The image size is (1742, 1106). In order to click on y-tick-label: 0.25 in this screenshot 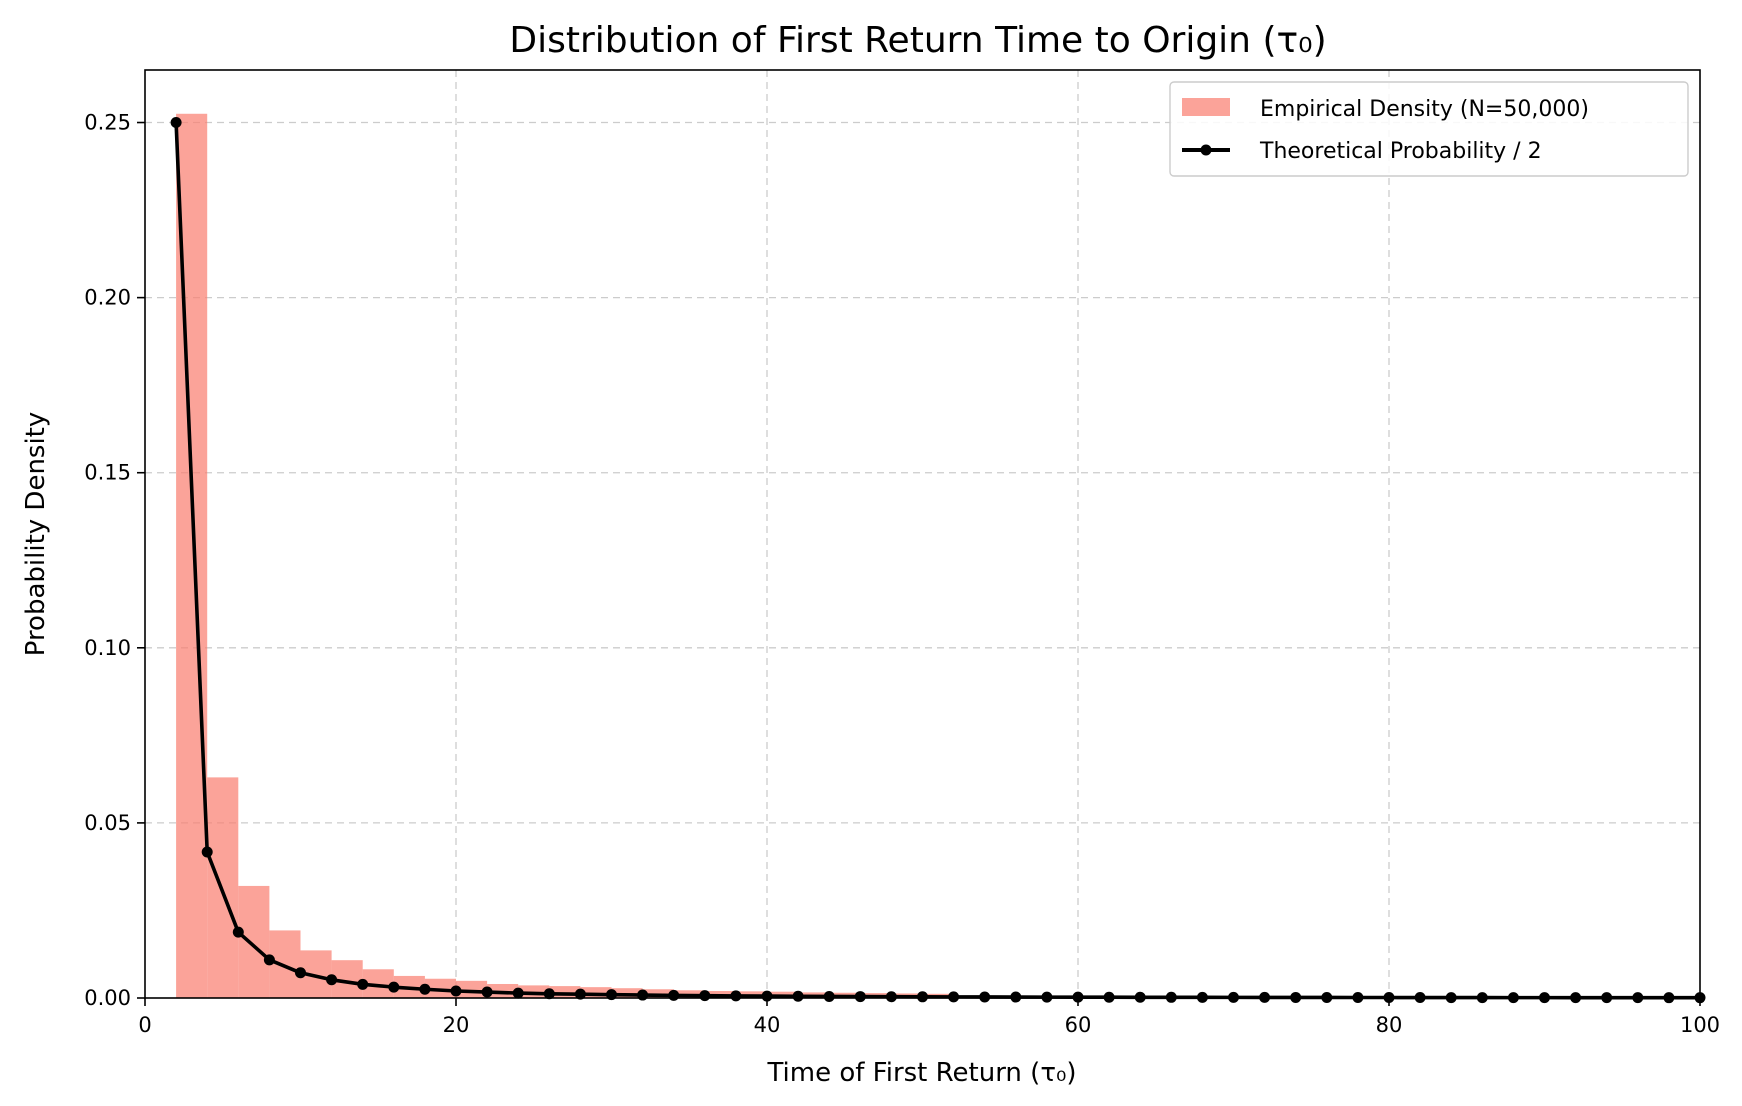, I will do `click(107, 123)`.